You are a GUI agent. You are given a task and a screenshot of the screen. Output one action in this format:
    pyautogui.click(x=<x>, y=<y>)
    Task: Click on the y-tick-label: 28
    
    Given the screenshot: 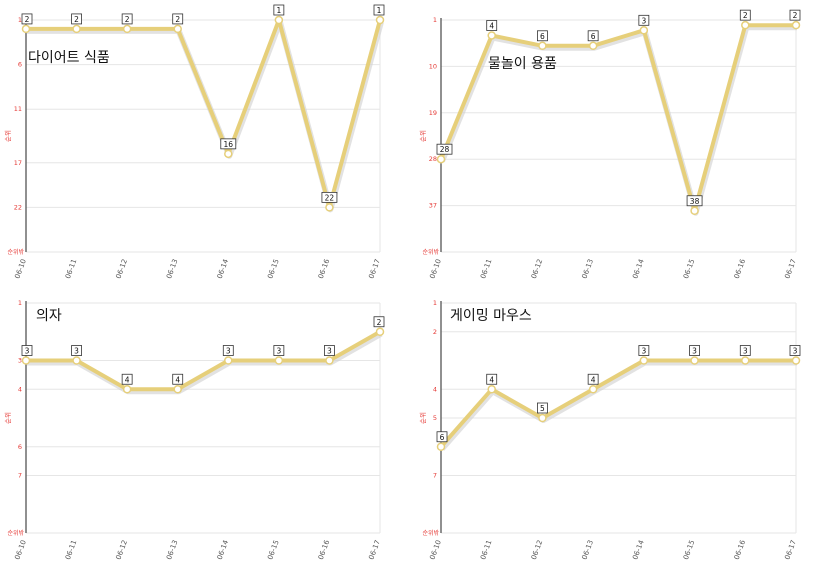 What is the action you would take?
    pyautogui.click(x=433, y=159)
    